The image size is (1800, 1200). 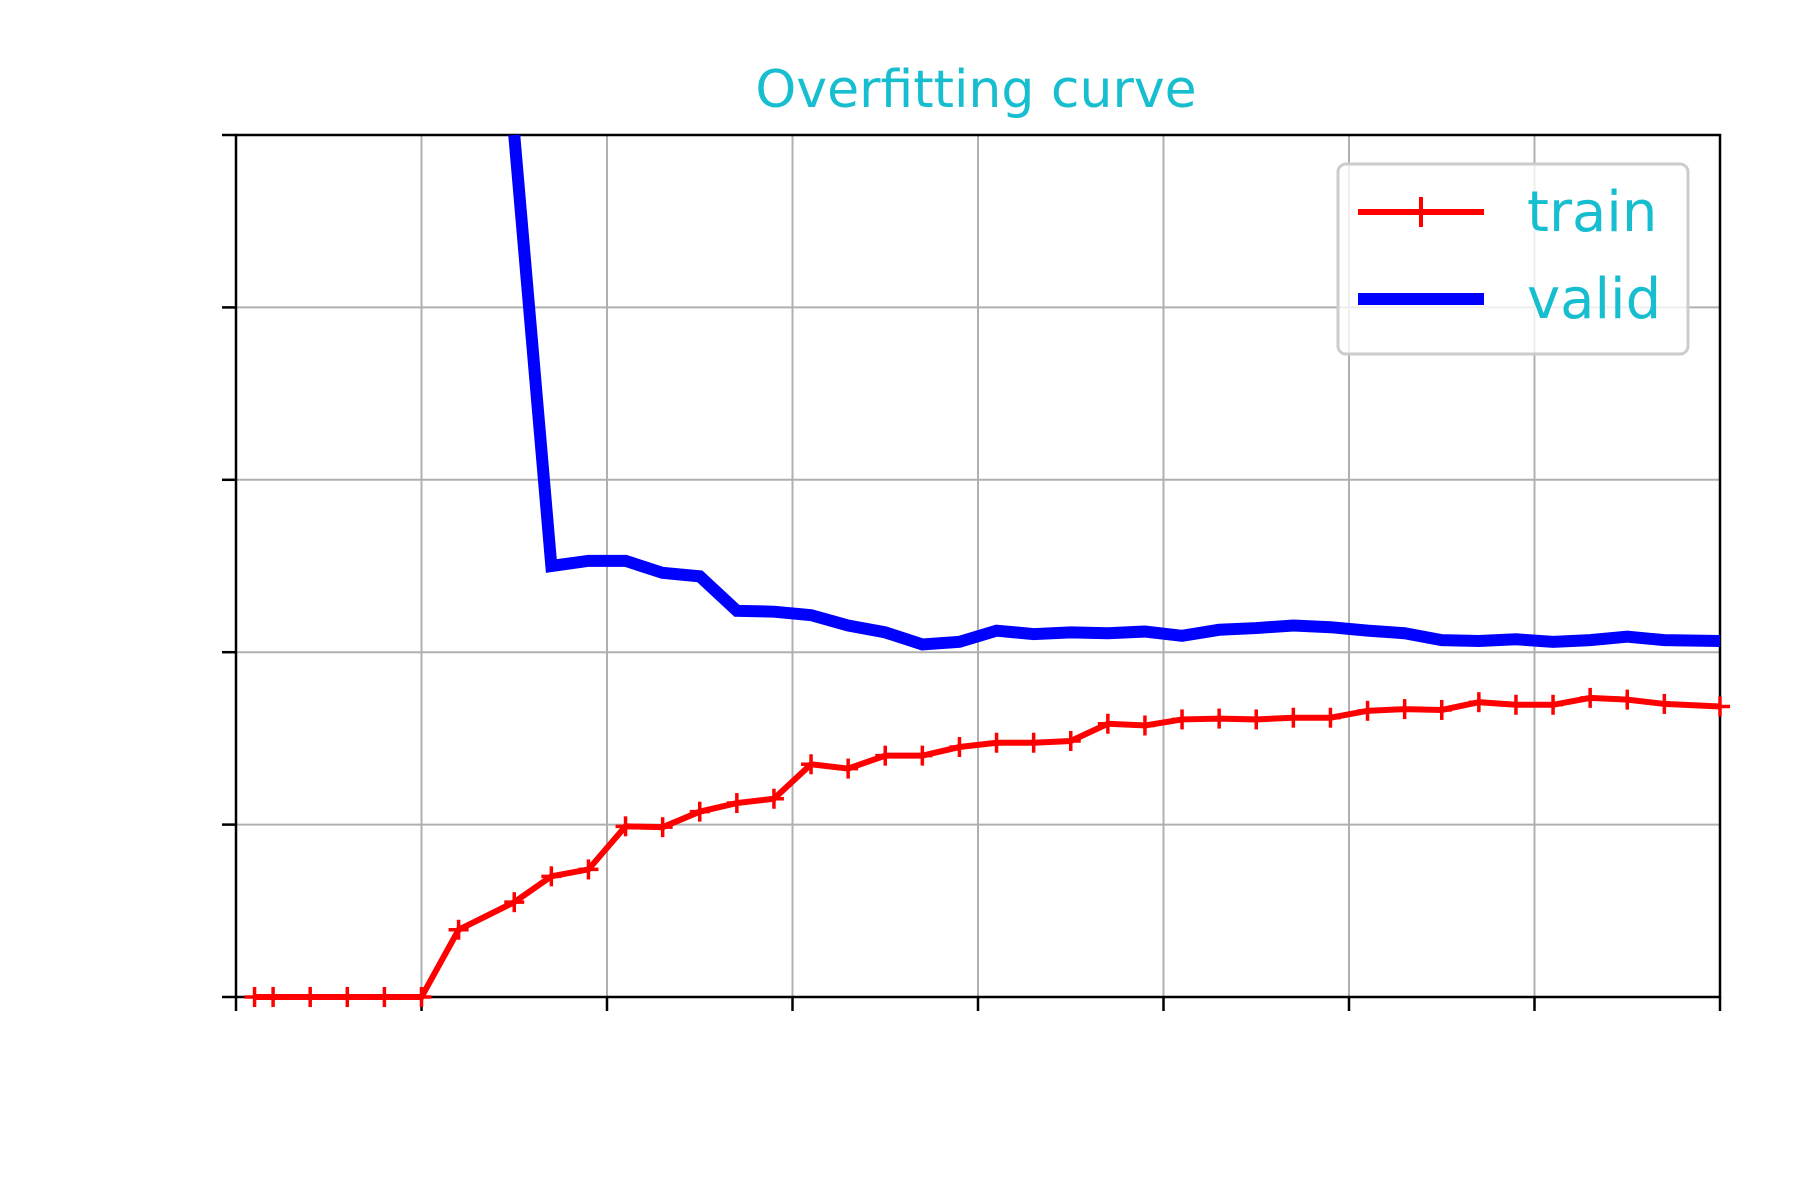 I want to click on legend-label-train: train, so click(x=1592, y=212).